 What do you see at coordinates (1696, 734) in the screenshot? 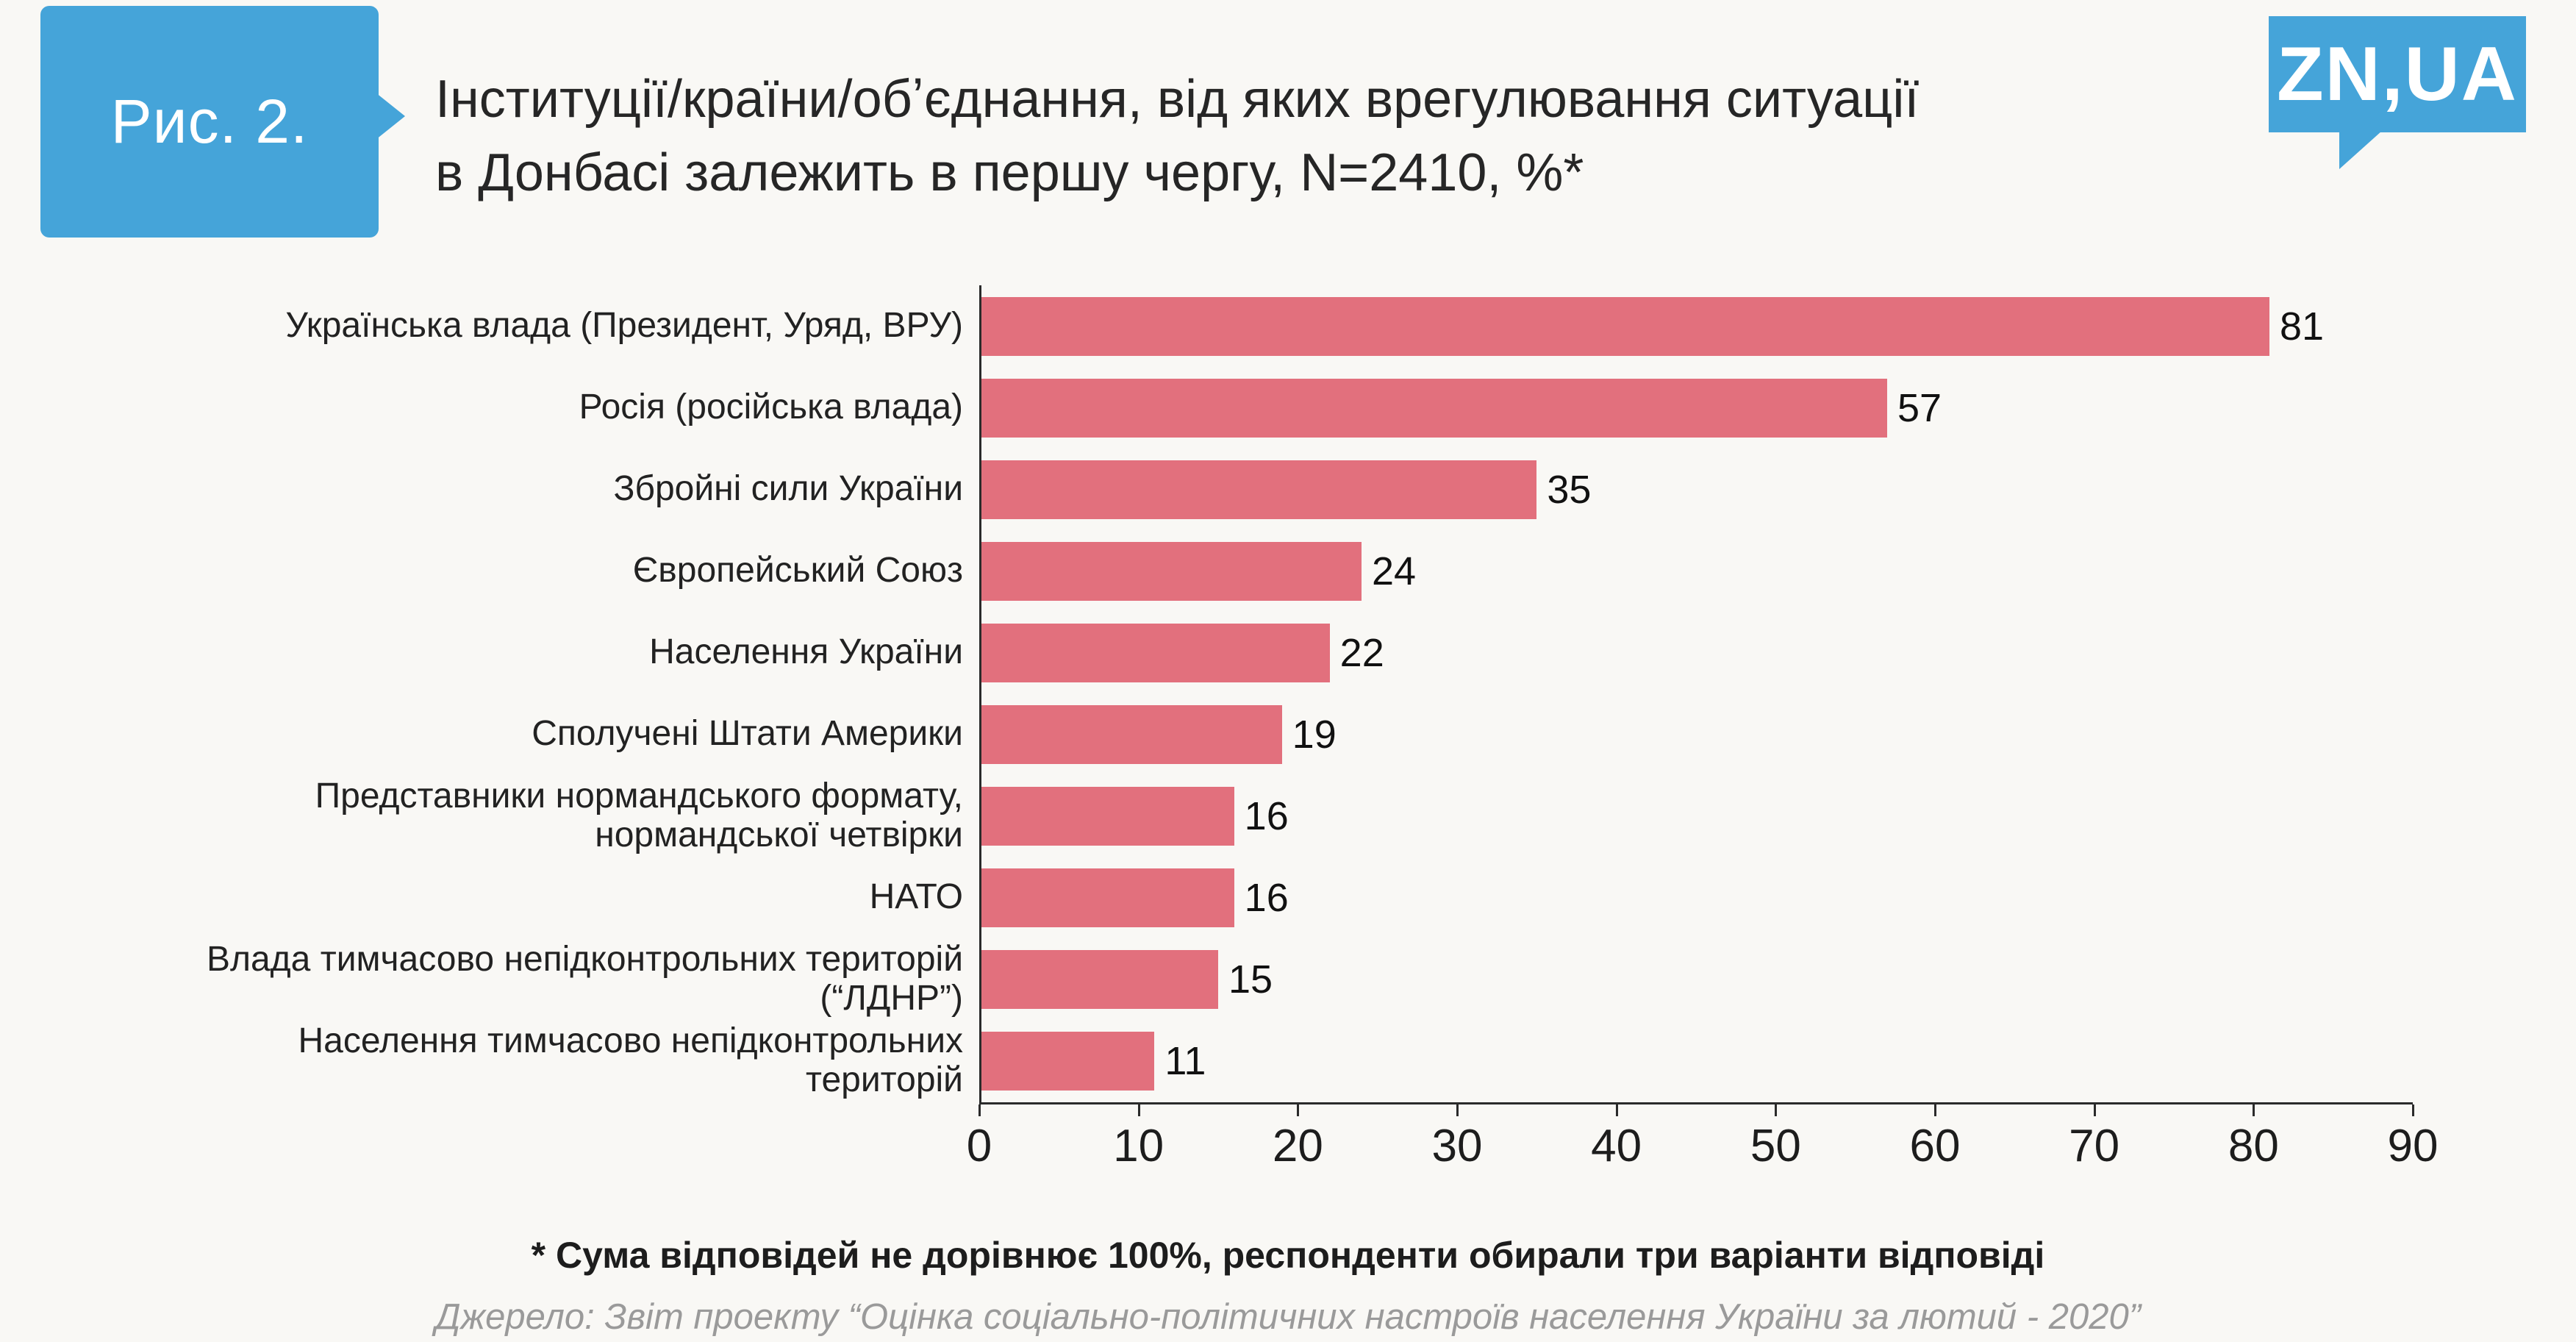
I see `bar-track: 19` at bounding box center [1696, 734].